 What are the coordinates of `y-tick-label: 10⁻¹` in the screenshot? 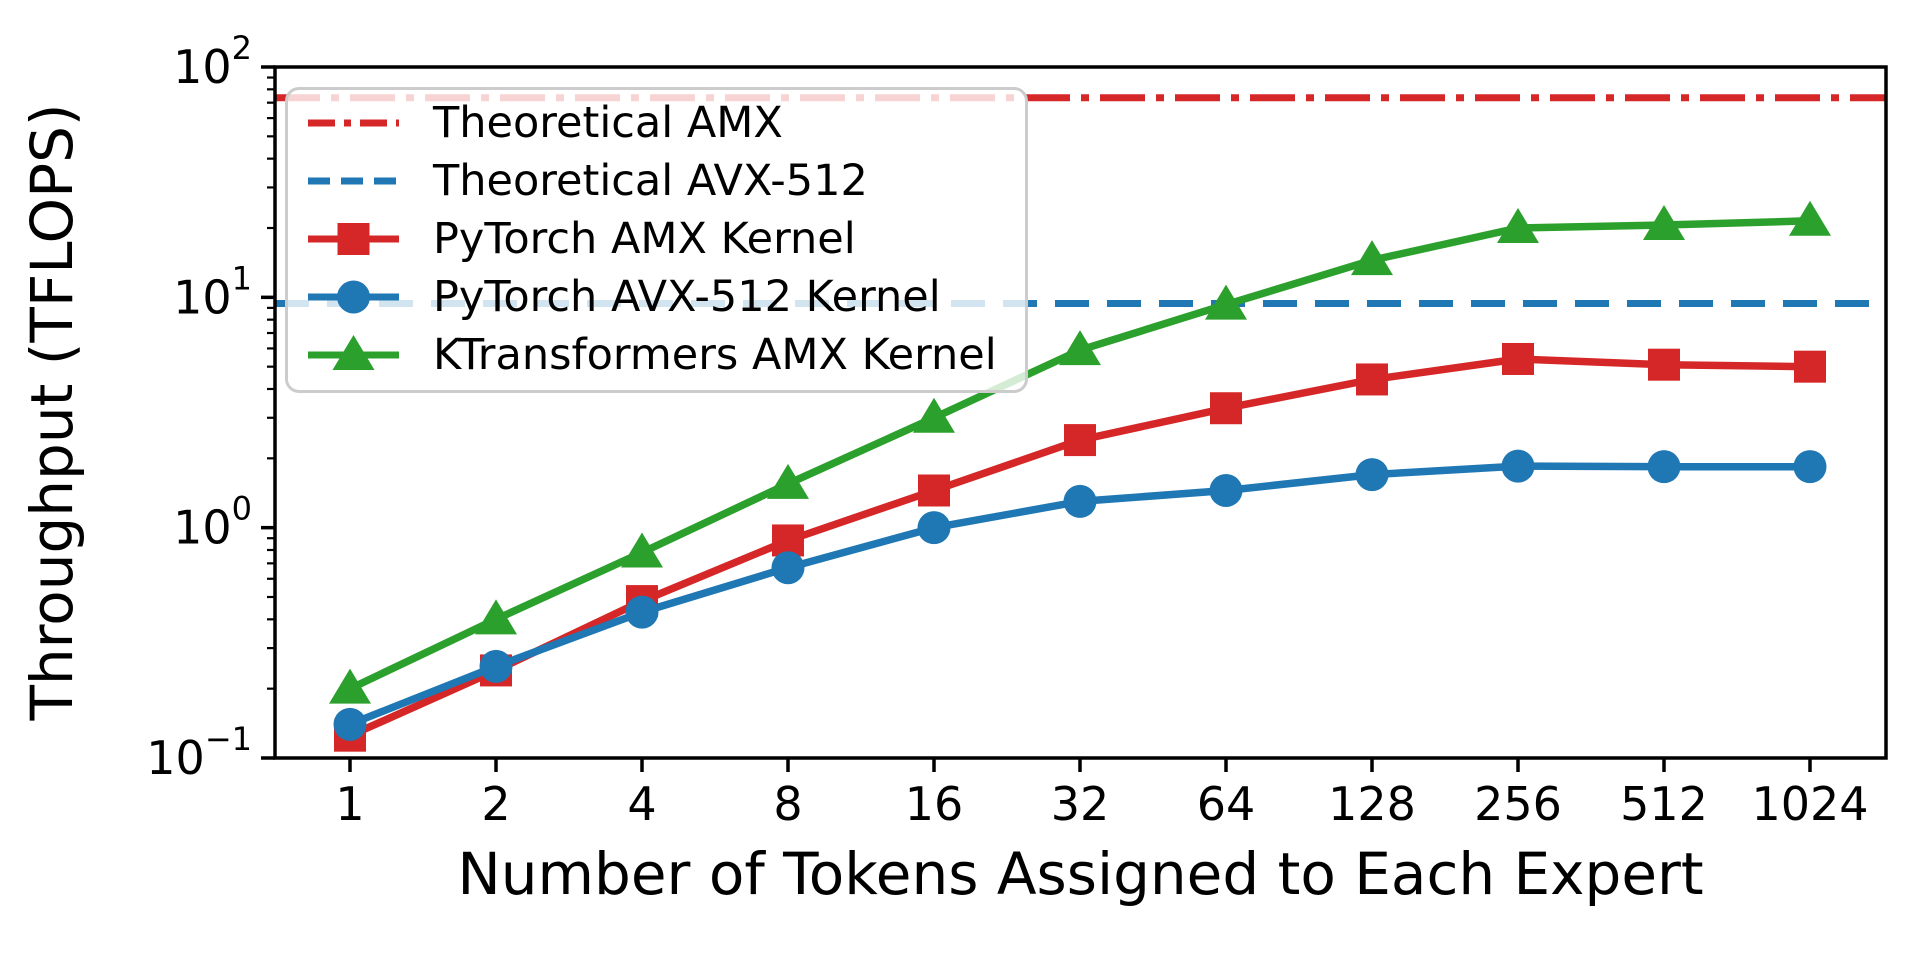 It's located at (199, 752).